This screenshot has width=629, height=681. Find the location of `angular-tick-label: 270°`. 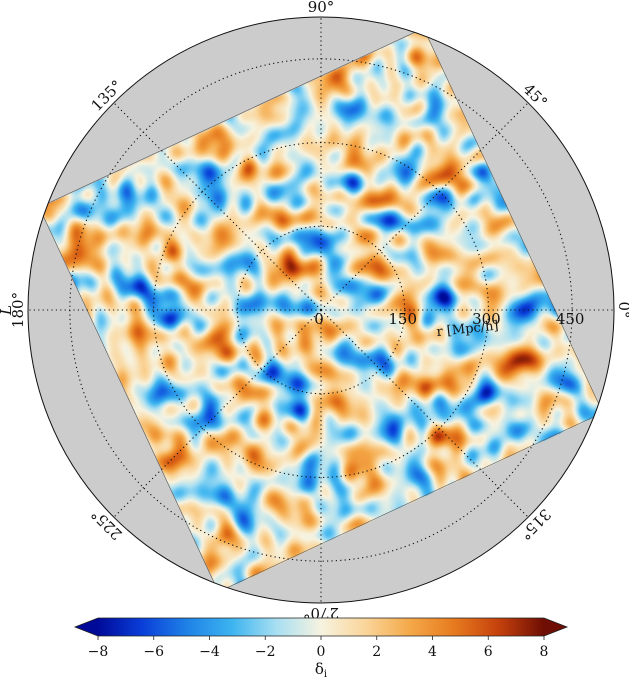

angular-tick-label: 270° is located at coordinates (321, 613).